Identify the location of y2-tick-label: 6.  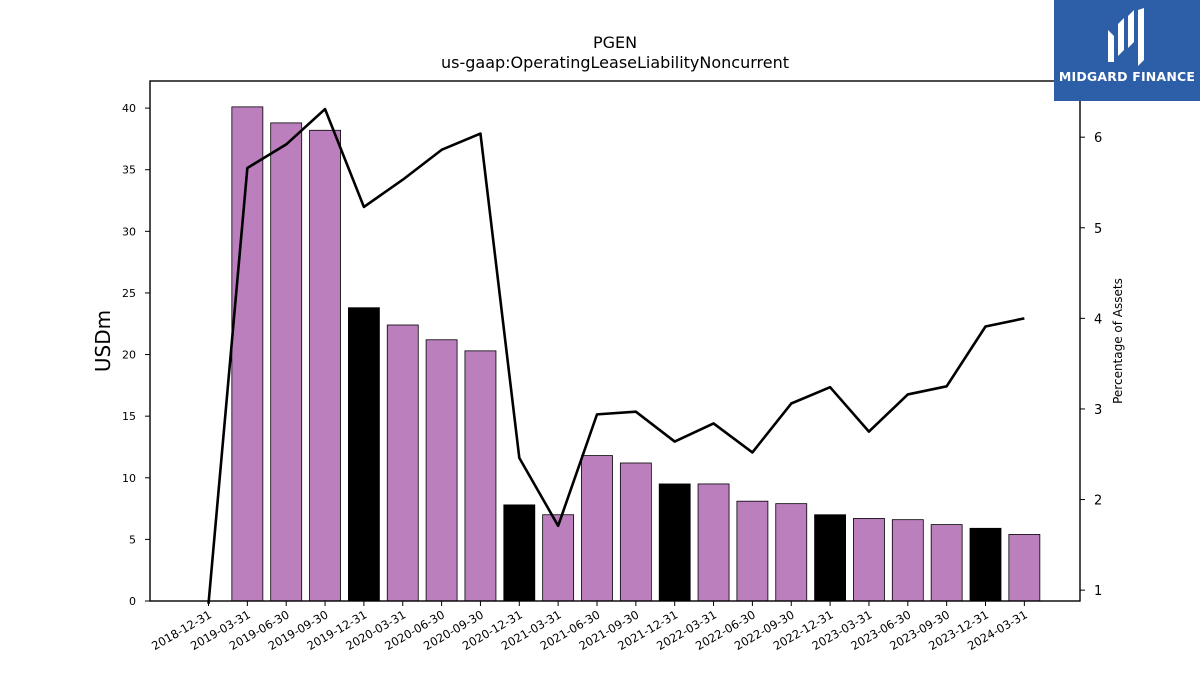
(1098, 138).